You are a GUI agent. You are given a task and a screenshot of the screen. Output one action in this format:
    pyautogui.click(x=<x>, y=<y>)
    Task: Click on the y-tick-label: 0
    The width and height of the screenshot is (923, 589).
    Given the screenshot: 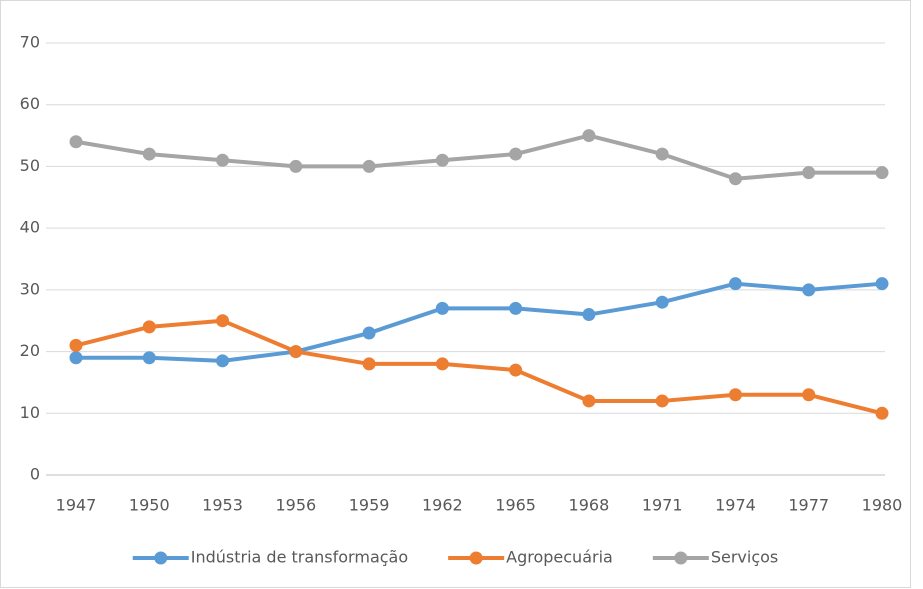 What is the action you would take?
    pyautogui.click(x=35, y=474)
    